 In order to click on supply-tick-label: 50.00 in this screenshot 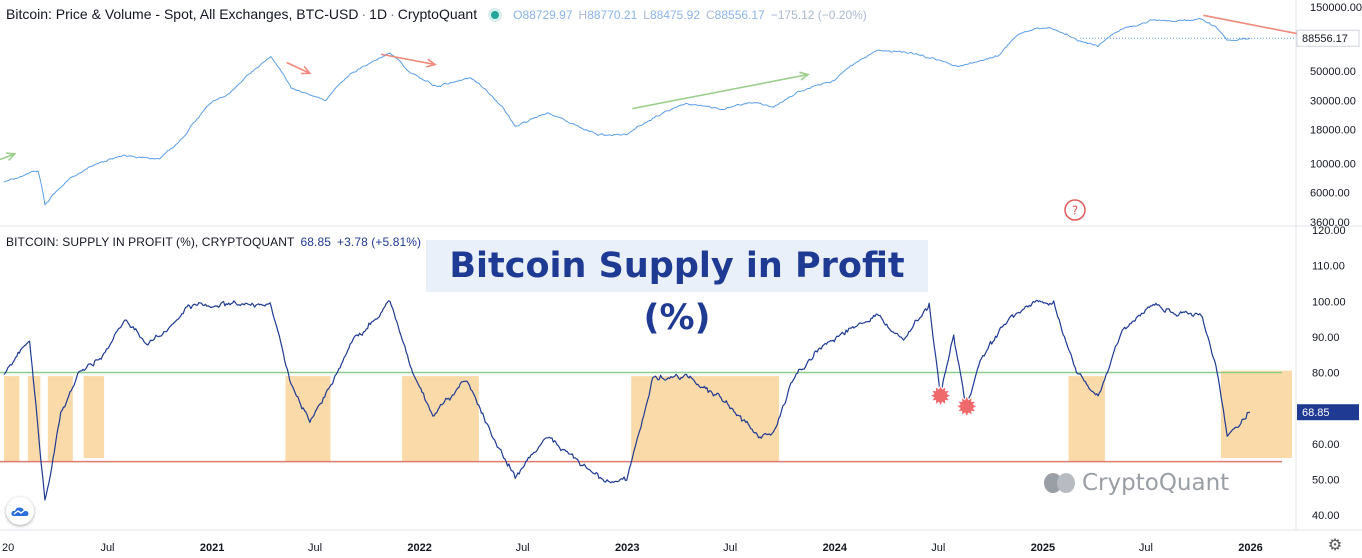, I will do `click(1326, 480)`.